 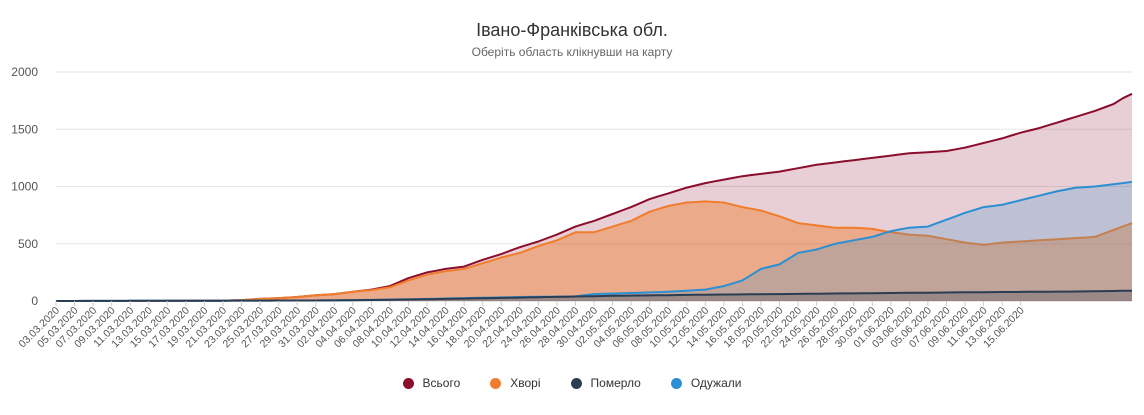 I want to click on legend-marker-sick, so click(x=496, y=383).